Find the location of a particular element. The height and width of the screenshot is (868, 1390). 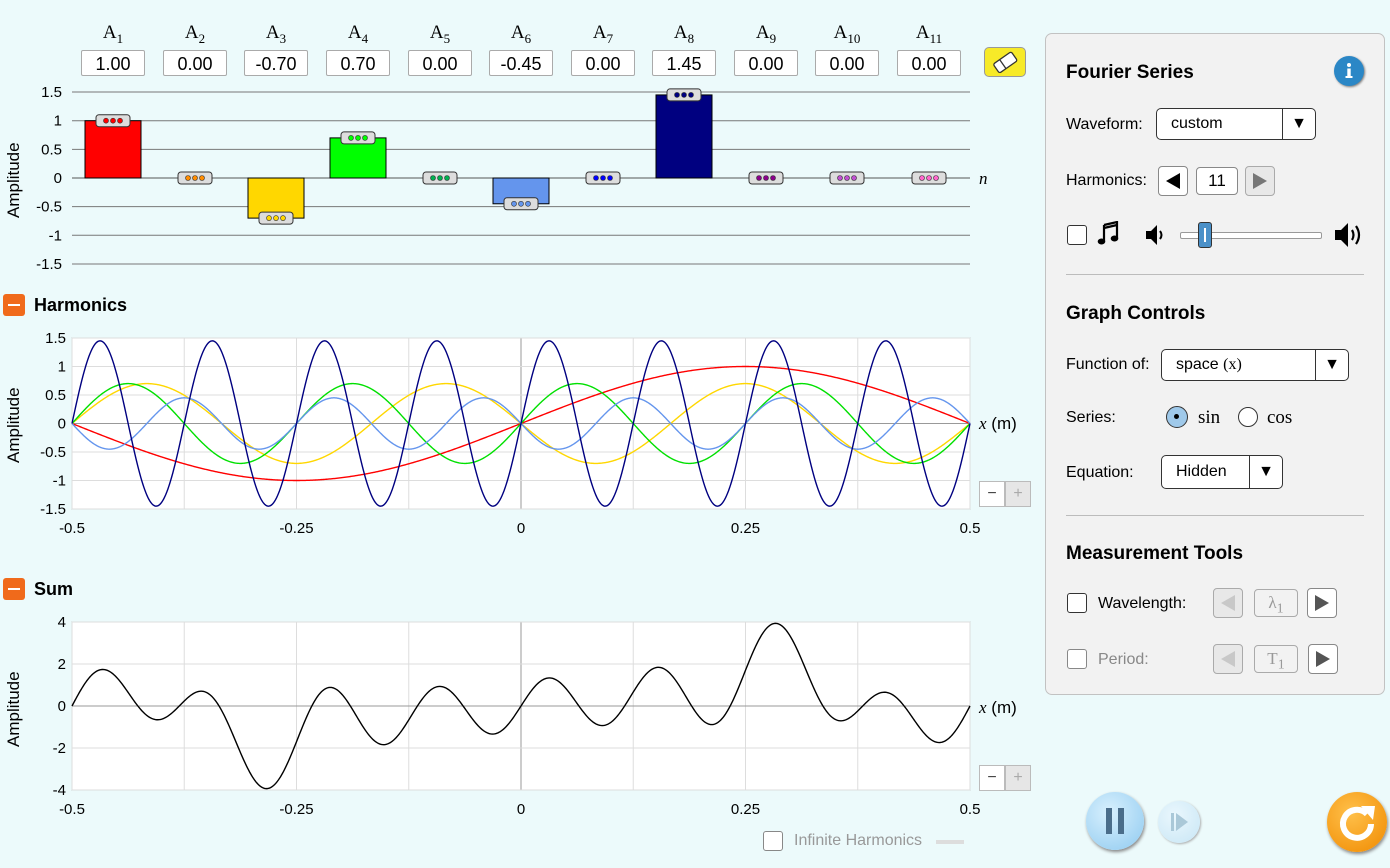

harmonics-zoom-in-button: + is located at coordinates (1018, 494).